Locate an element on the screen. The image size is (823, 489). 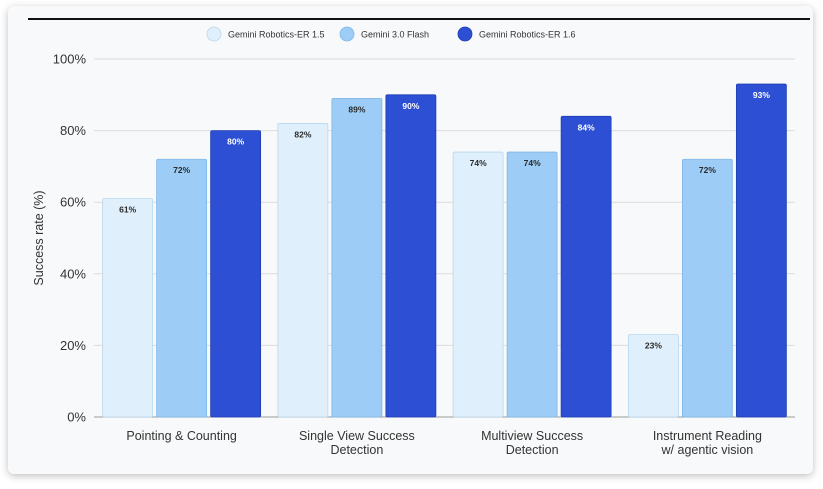
y-tick-label: 40% is located at coordinates (73, 273).